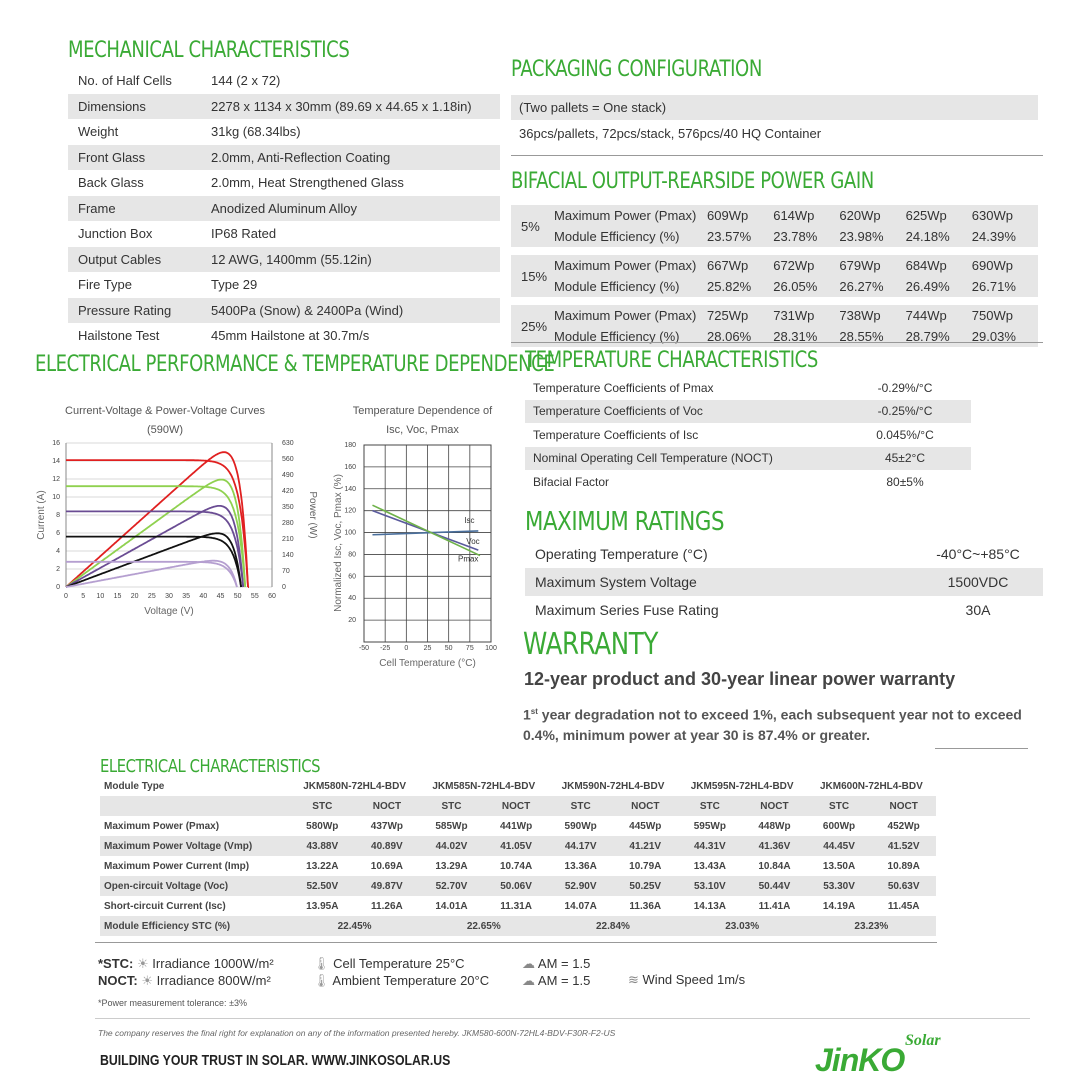  Describe the element at coordinates (246, 81) in the screenshot. I see `mechanical-value: 144 (2 x 72)` at that location.